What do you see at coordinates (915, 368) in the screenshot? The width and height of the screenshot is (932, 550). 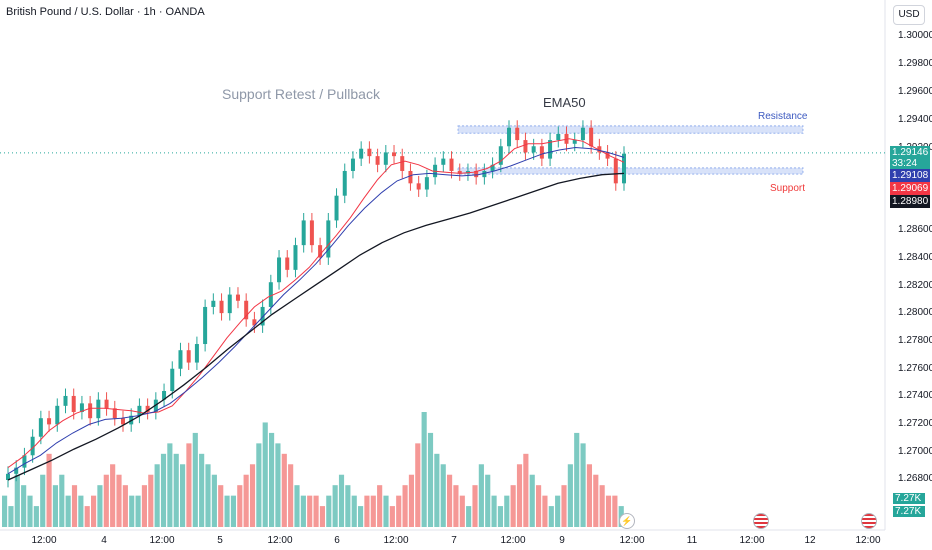 I see `y-tick: 1.27600` at bounding box center [915, 368].